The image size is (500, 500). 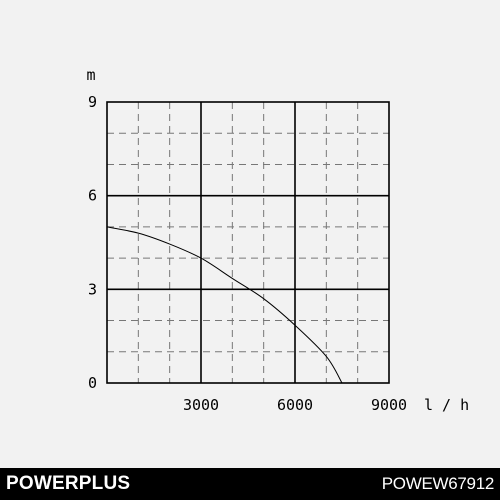 What do you see at coordinates (92, 196) in the screenshot?
I see `y-tick-label: 6` at bounding box center [92, 196].